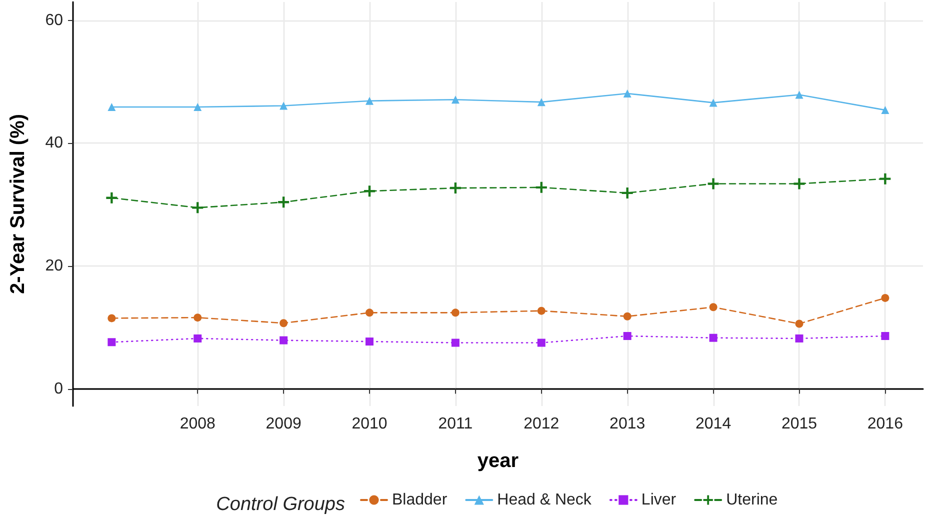 The height and width of the screenshot is (523, 925). I want to click on y-tick-label: 20, so click(54, 266).